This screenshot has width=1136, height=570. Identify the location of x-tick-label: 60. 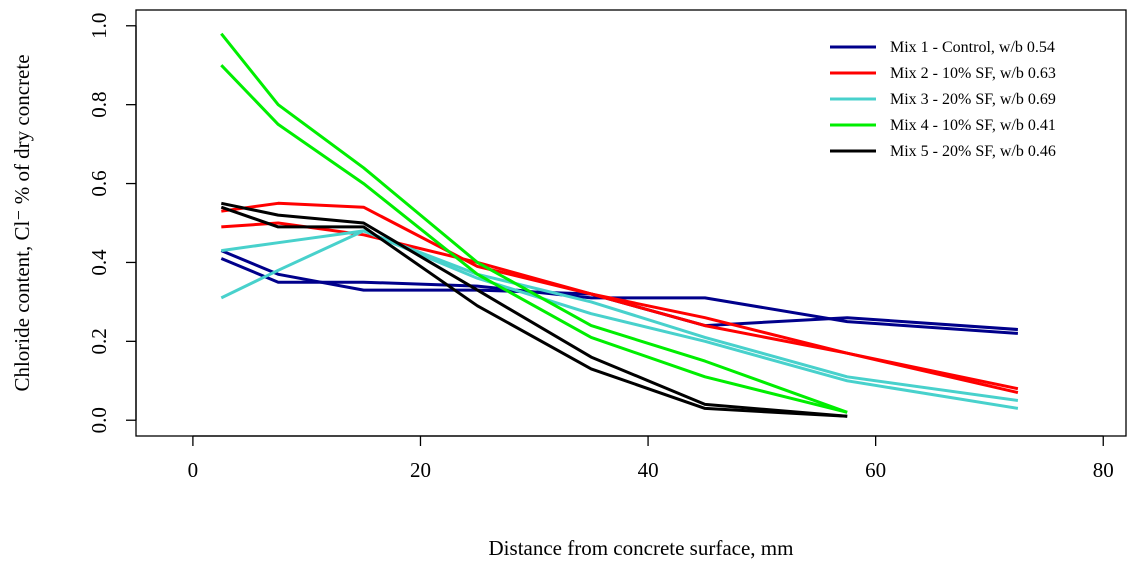
(875, 470).